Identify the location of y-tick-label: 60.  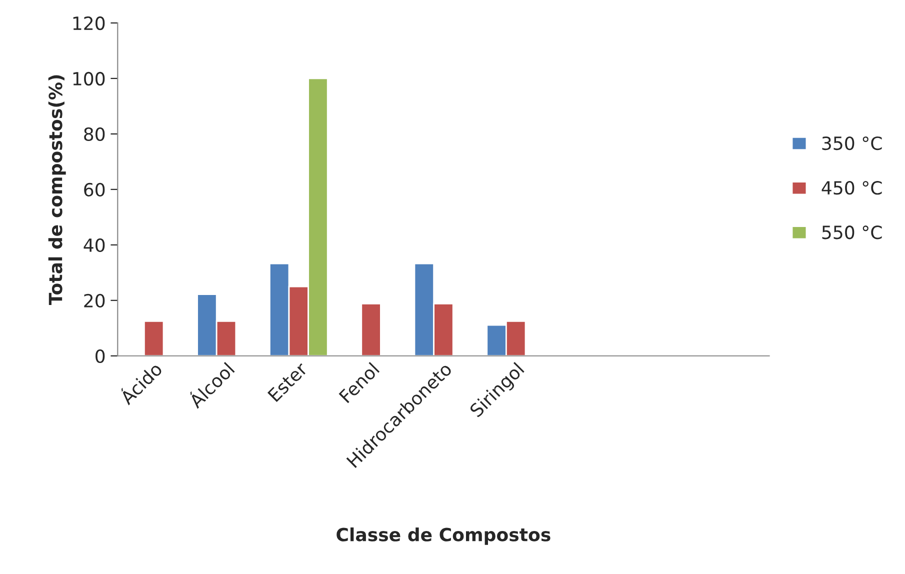
(94, 189).